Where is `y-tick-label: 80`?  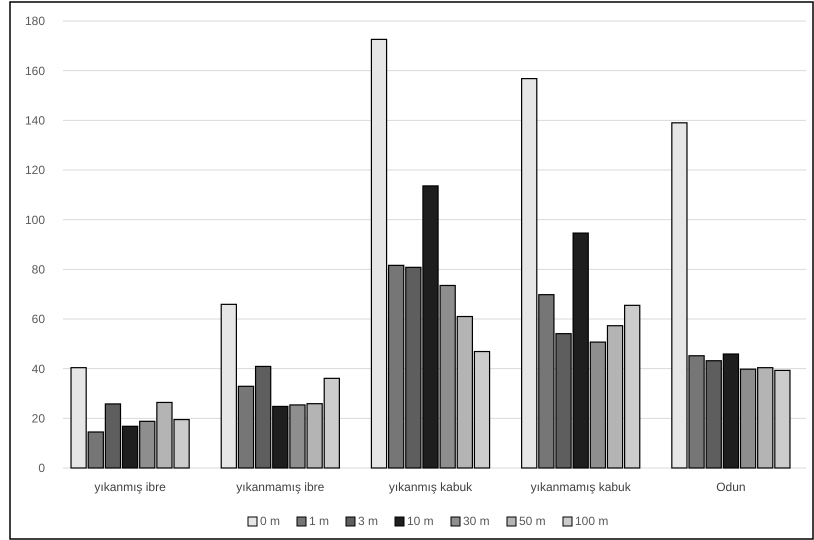
y-tick-label: 80 is located at coordinates (39, 269).